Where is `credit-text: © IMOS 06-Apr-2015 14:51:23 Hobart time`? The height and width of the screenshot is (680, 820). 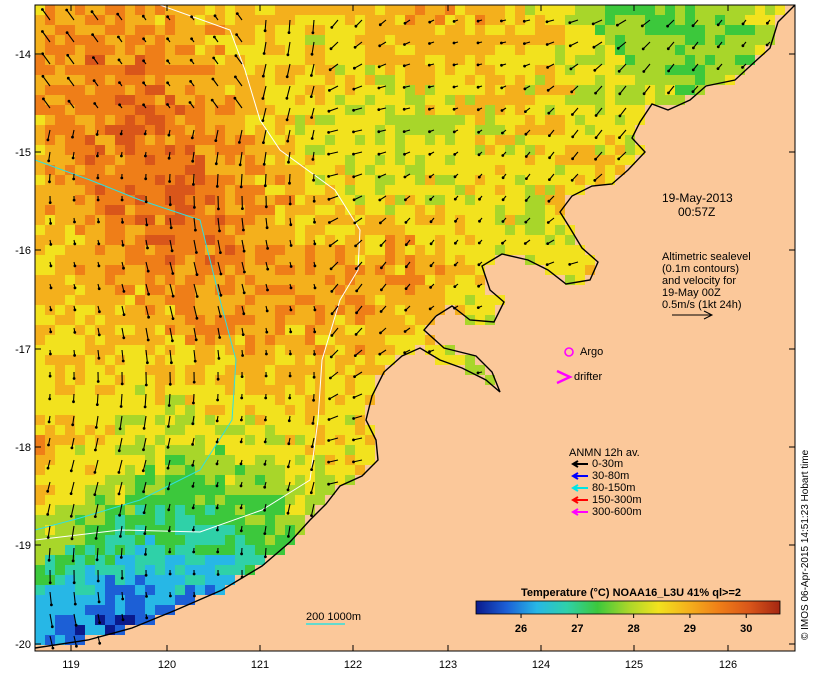
credit-text: © IMOS 06-Apr-2015 14:51:23 Hobart time is located at coordinates (805, 544).